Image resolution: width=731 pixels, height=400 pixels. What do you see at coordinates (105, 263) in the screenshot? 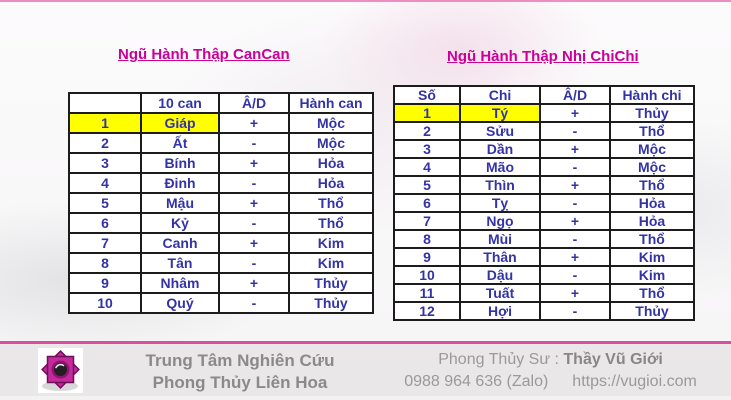
I see `cell-num: 8` at bounding box center [105, 263].